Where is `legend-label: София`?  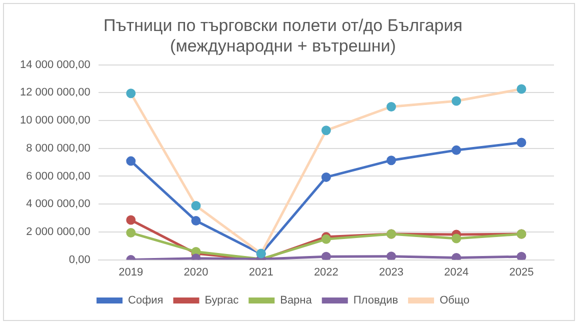
legend-label: София is located at coordinates (146, 300).